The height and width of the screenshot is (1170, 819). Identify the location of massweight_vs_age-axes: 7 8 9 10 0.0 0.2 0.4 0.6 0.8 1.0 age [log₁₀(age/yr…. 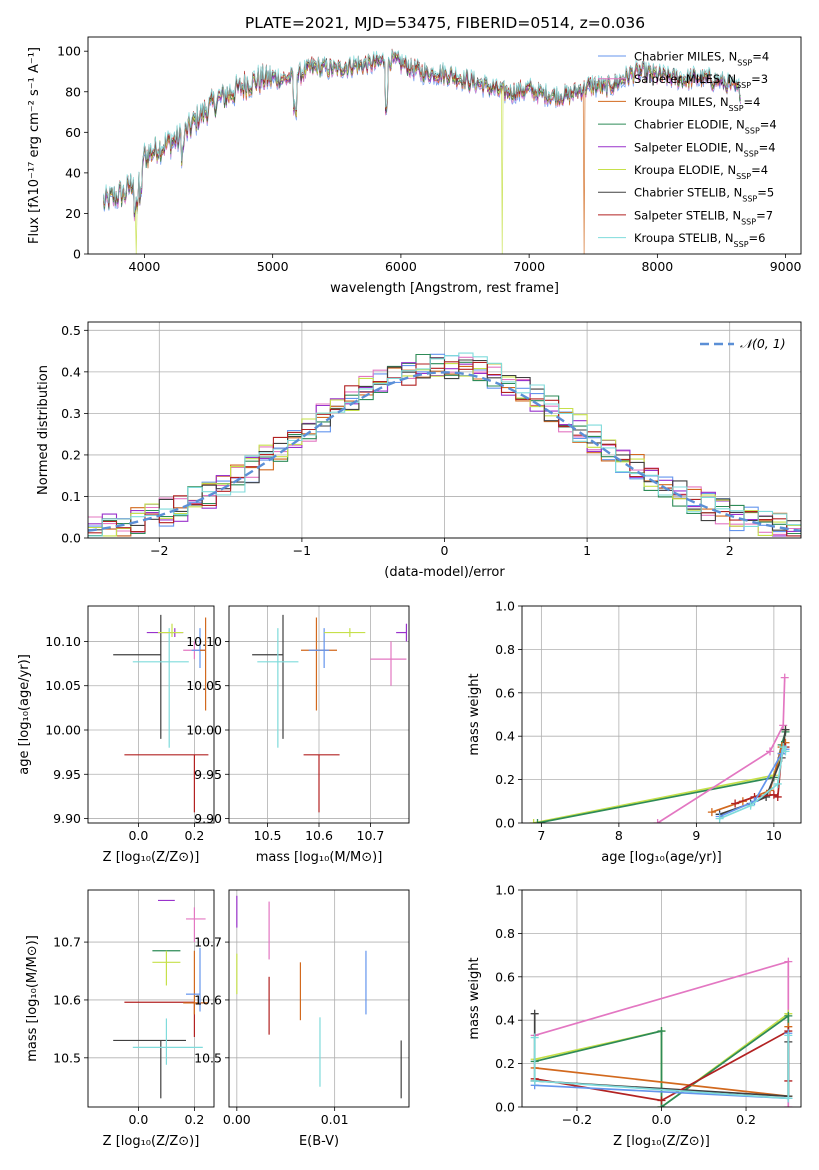
(634, 732).